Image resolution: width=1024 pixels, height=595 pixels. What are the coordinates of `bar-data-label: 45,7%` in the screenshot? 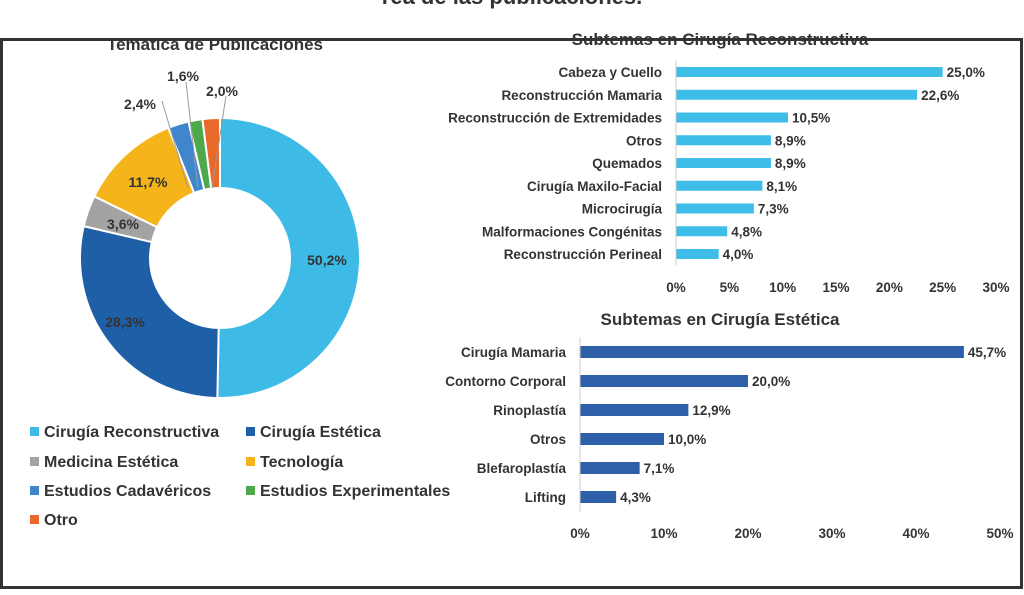 It's located at (987, 352).